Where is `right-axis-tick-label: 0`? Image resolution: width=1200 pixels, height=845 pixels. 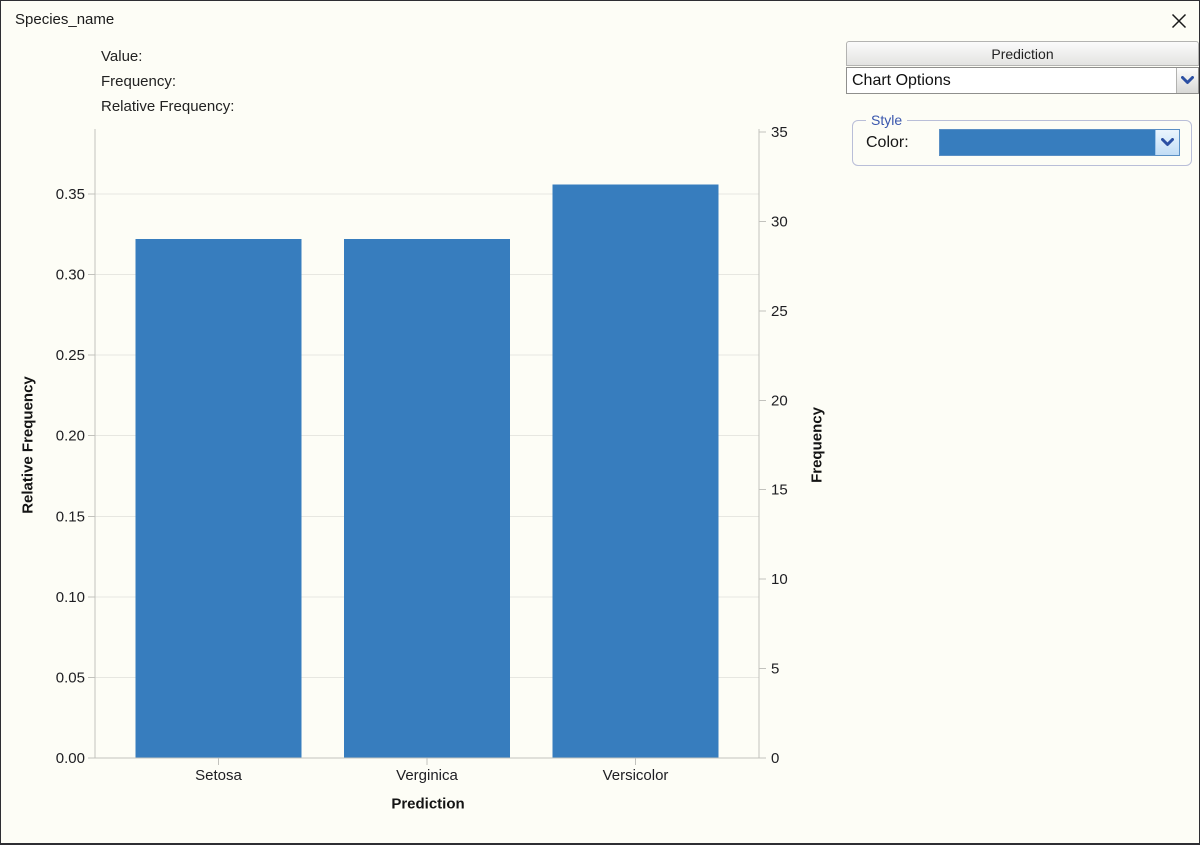
right-axis-tick-label: 0 is located at coordinates (775, 758).